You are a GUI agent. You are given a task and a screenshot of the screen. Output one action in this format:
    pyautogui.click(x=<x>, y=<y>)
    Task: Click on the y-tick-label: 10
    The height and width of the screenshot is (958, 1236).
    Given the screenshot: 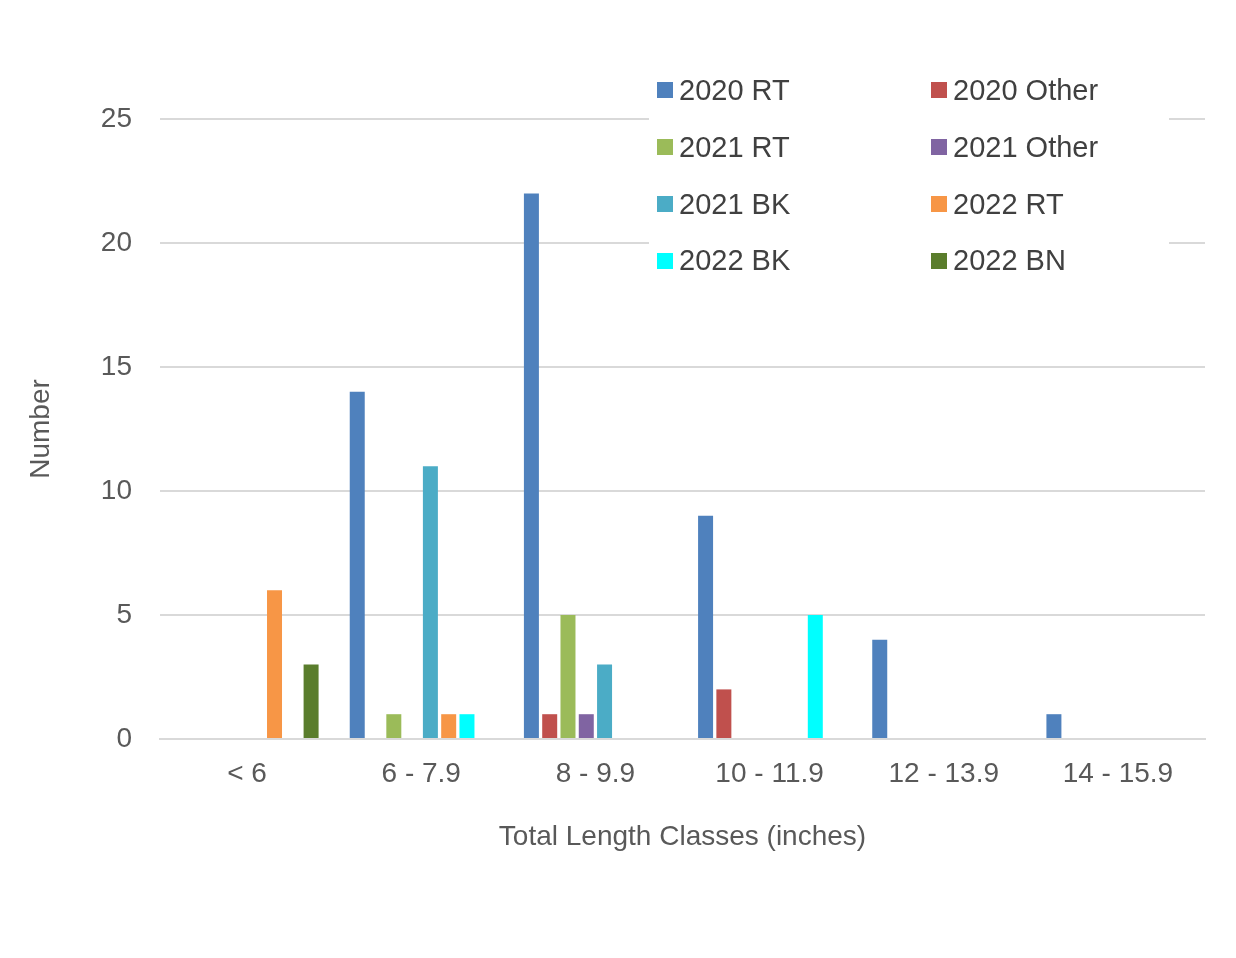 What is the action you would take?
    pyautogui.click(x=116, y=489)
    